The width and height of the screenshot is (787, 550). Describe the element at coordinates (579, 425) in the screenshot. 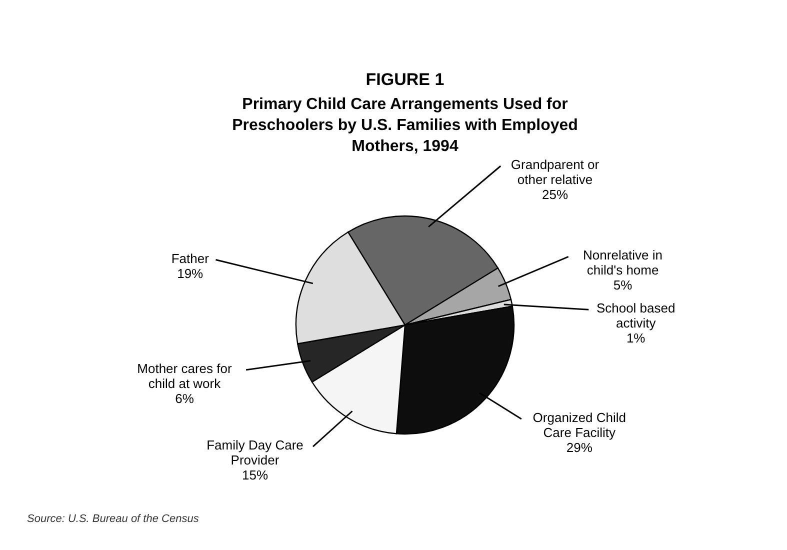

I see `slice-label: Organized Child Care Facility` at that location.